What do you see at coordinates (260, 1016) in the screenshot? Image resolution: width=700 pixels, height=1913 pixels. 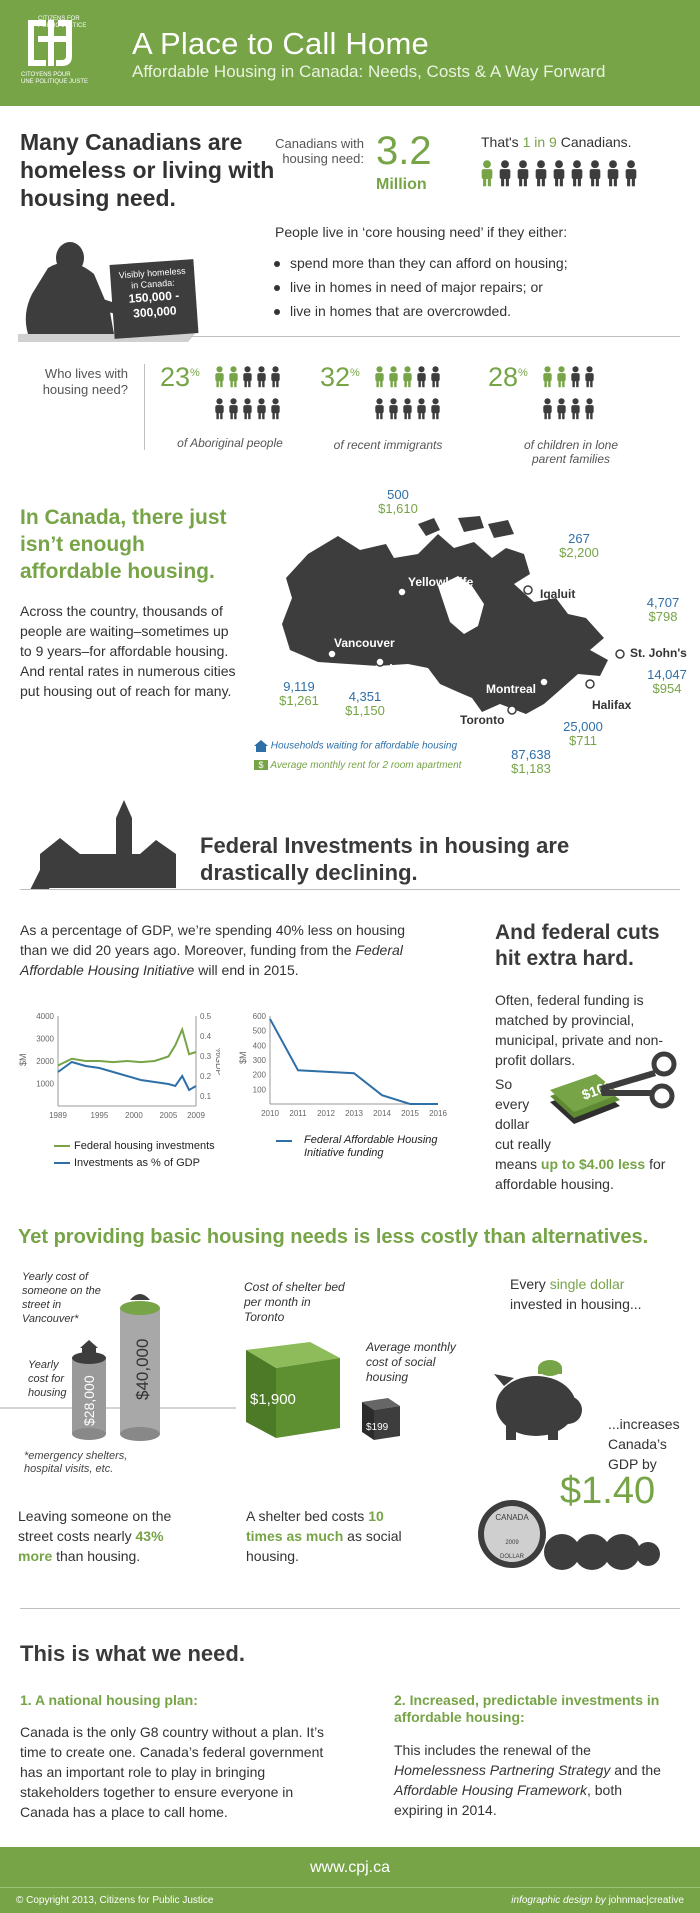 I see `tick-label: 600` at bounding box center [260, 1016].